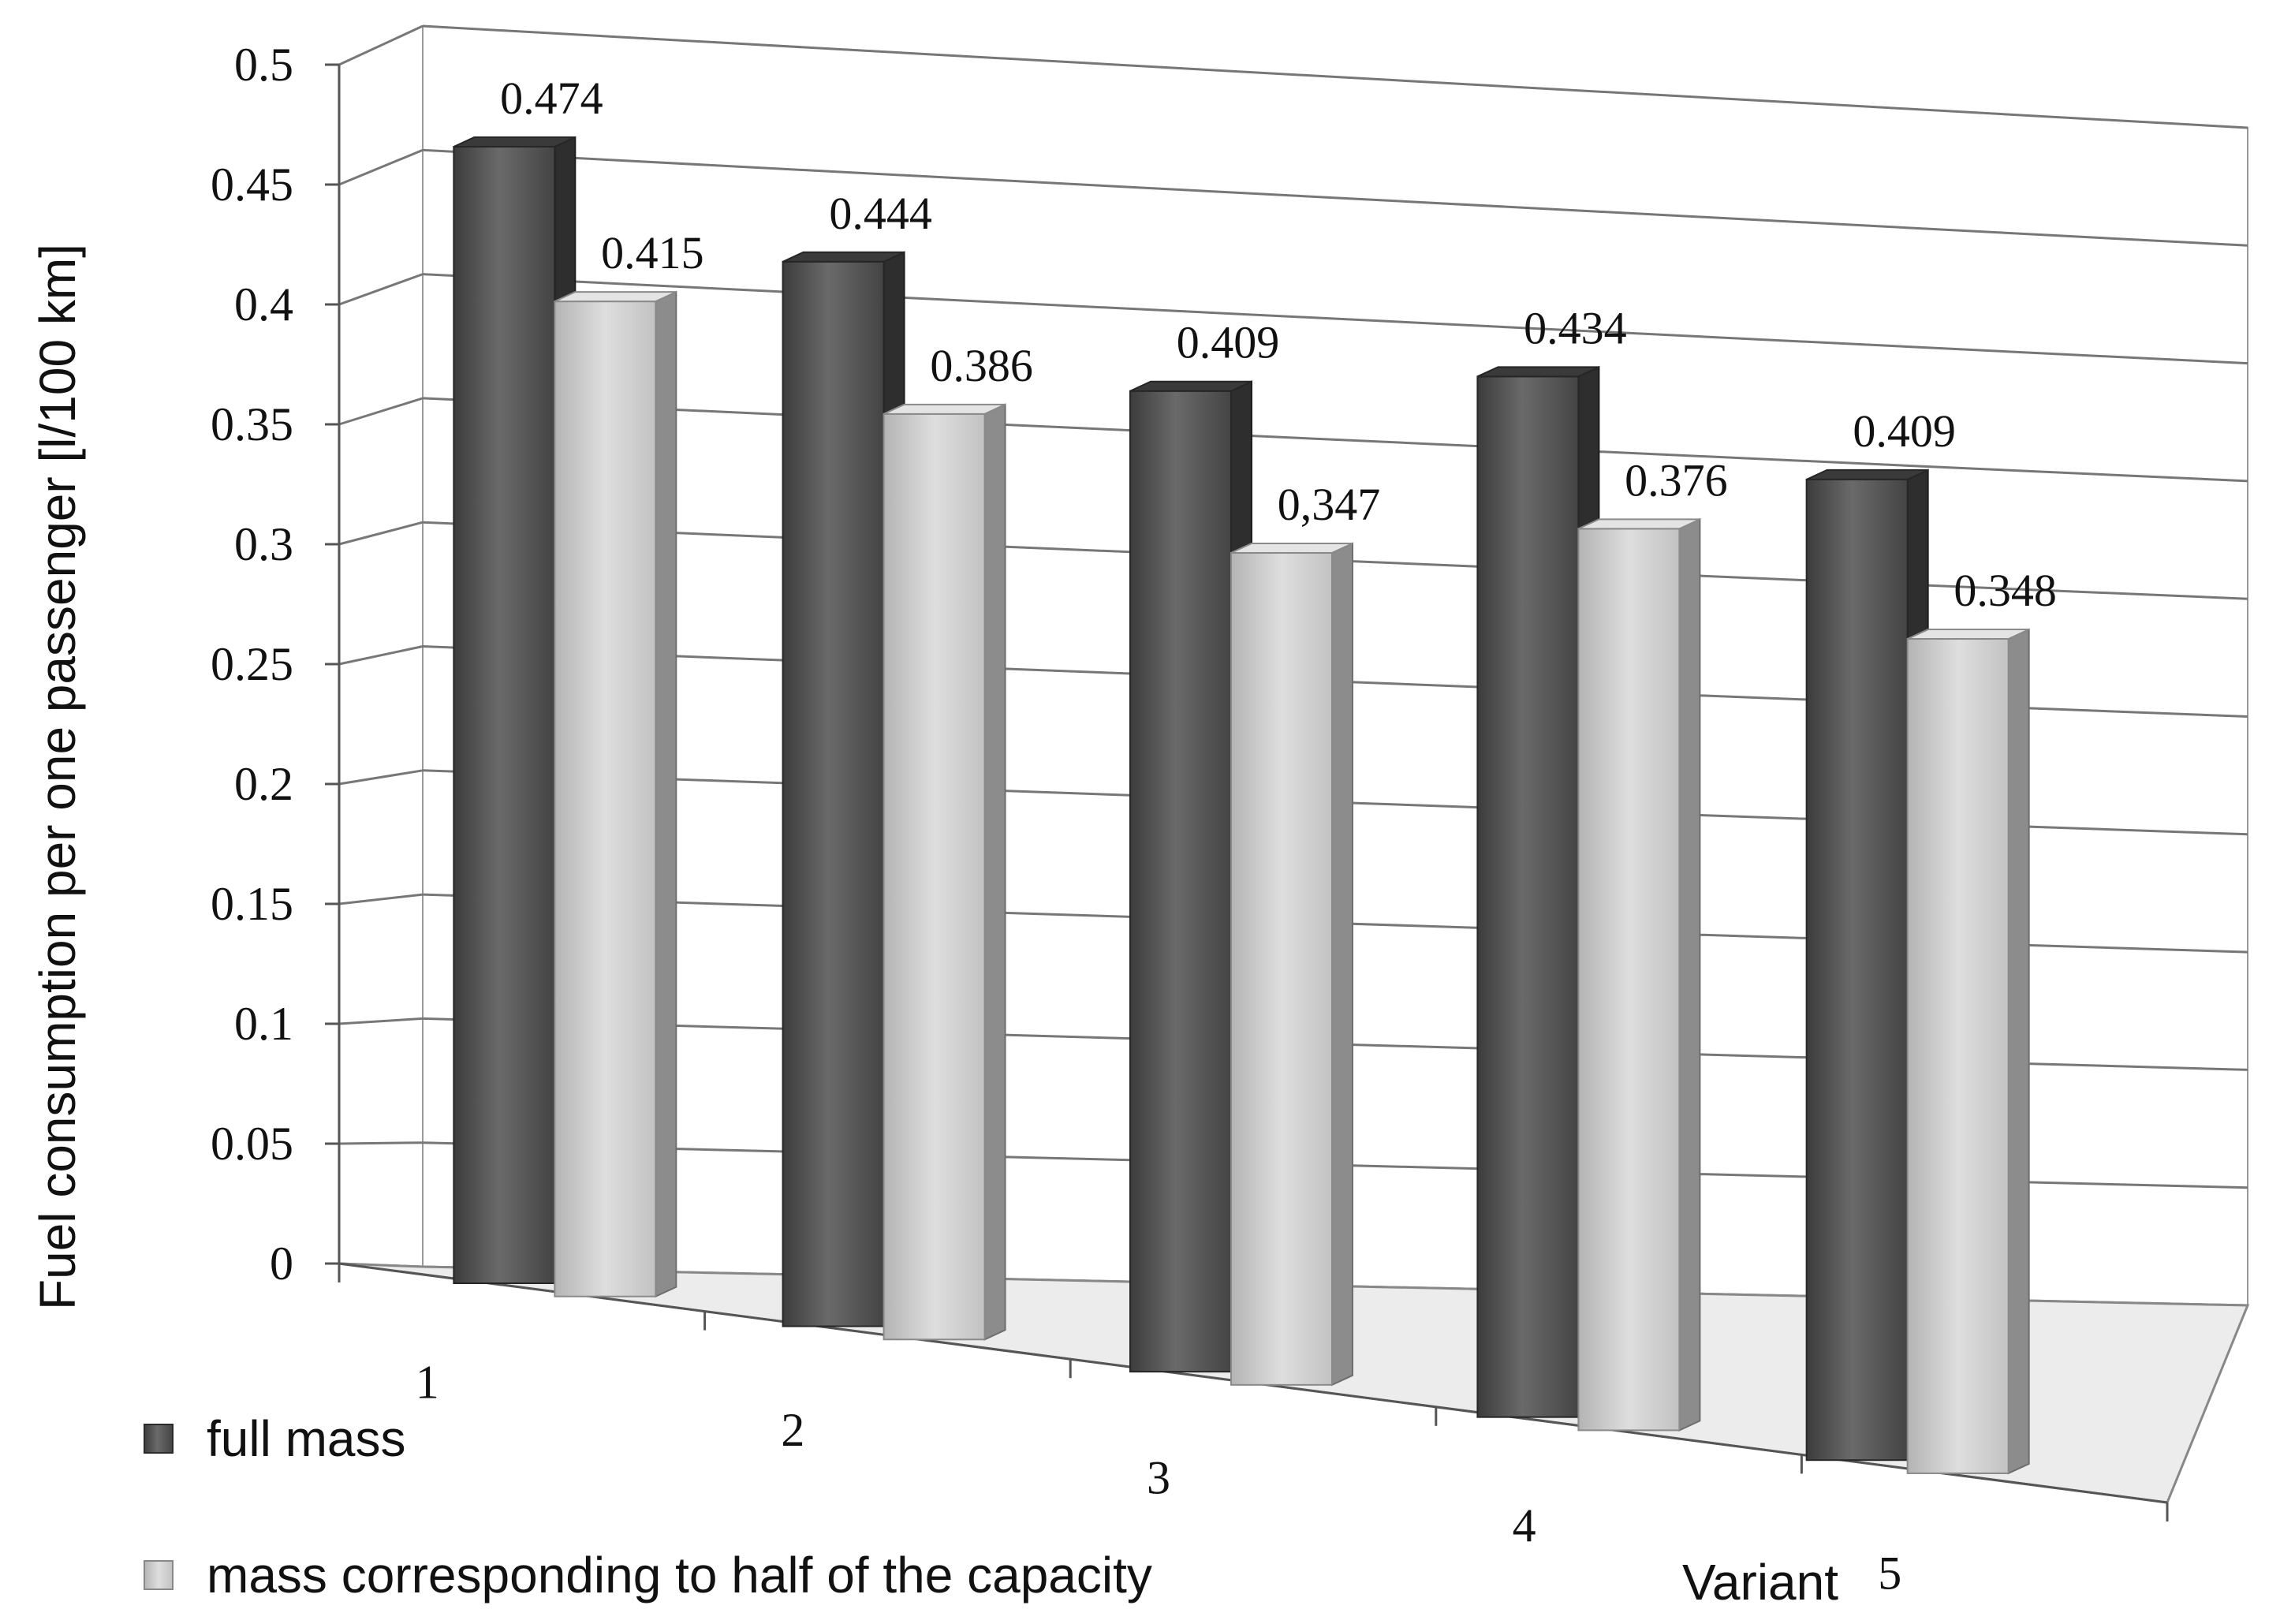  Describe the element at coordinates (1575, 327) in the screenshot. I see `value-label: 0.434` at that location.